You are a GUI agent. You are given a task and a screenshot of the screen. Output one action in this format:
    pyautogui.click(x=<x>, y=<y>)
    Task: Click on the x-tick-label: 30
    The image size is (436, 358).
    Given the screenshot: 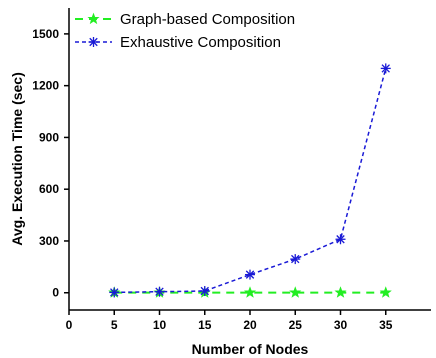 What is the action you would take?
    pyautogui.click(x=341, y=325)
    